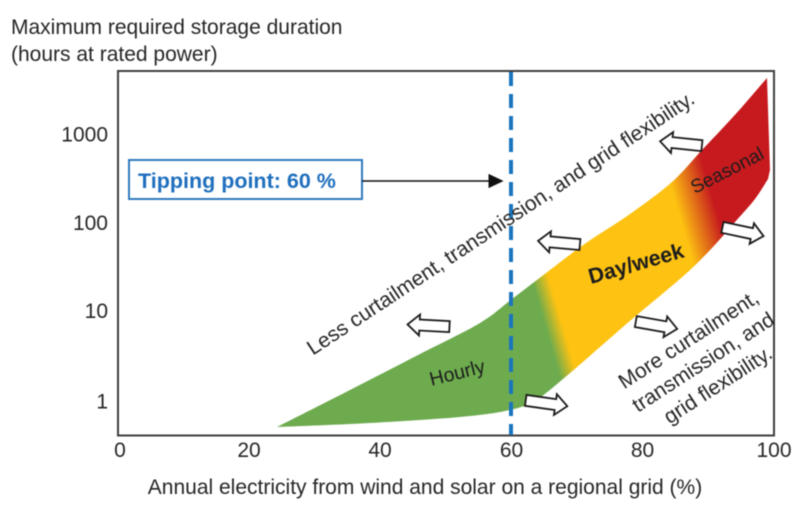 Image resolution: width=800 pixels, height=510 pixels. Describe the element at coordinates (177, 27) in the screenshot. I see `svg-text:Maximum required storage durat: Maximum required storage duration` at that location.